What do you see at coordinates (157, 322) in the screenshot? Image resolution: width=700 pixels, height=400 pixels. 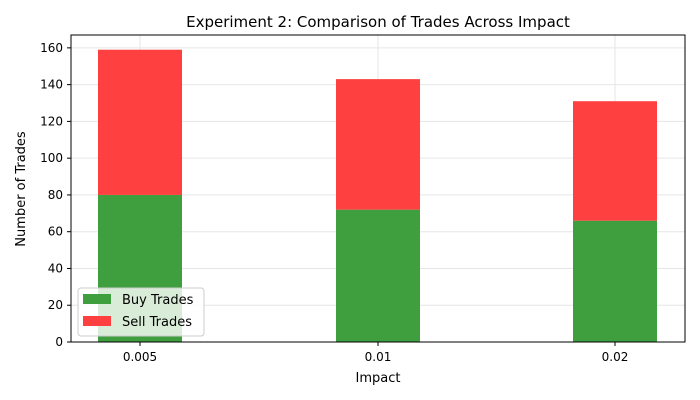 I see `legend-label-sell-trades: Sell Trades` at bounding box center [157, 322].